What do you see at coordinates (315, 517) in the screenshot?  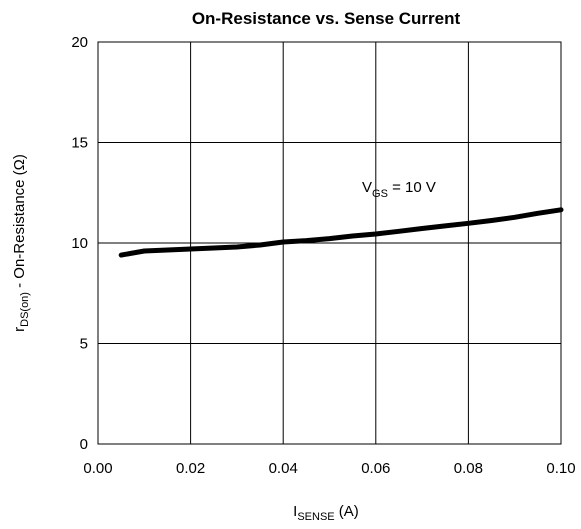 I see `x-axis-label-sub: SENSE` at bounding box center [315, 517].